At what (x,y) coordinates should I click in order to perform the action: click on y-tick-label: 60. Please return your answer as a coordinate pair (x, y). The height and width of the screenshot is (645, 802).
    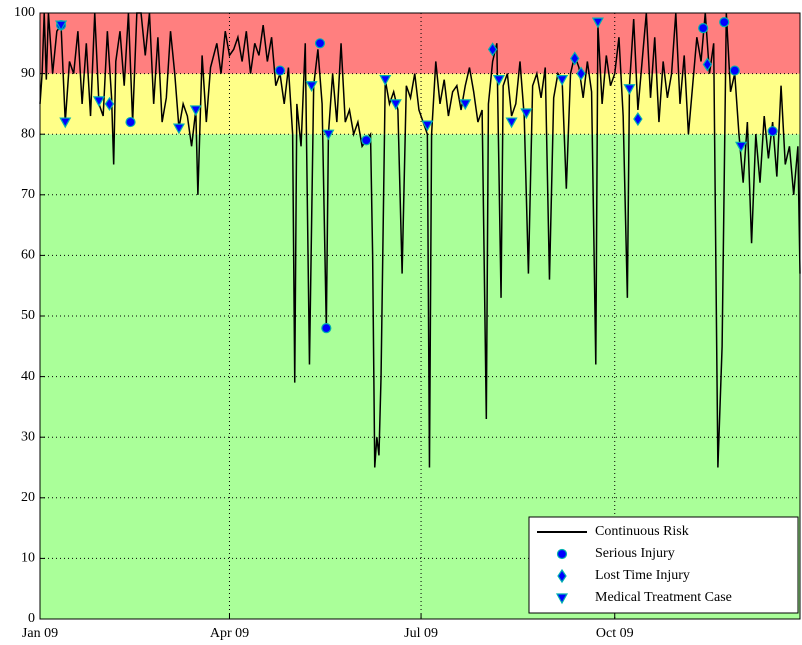
    Looking at the image, I should click on (28, 255).